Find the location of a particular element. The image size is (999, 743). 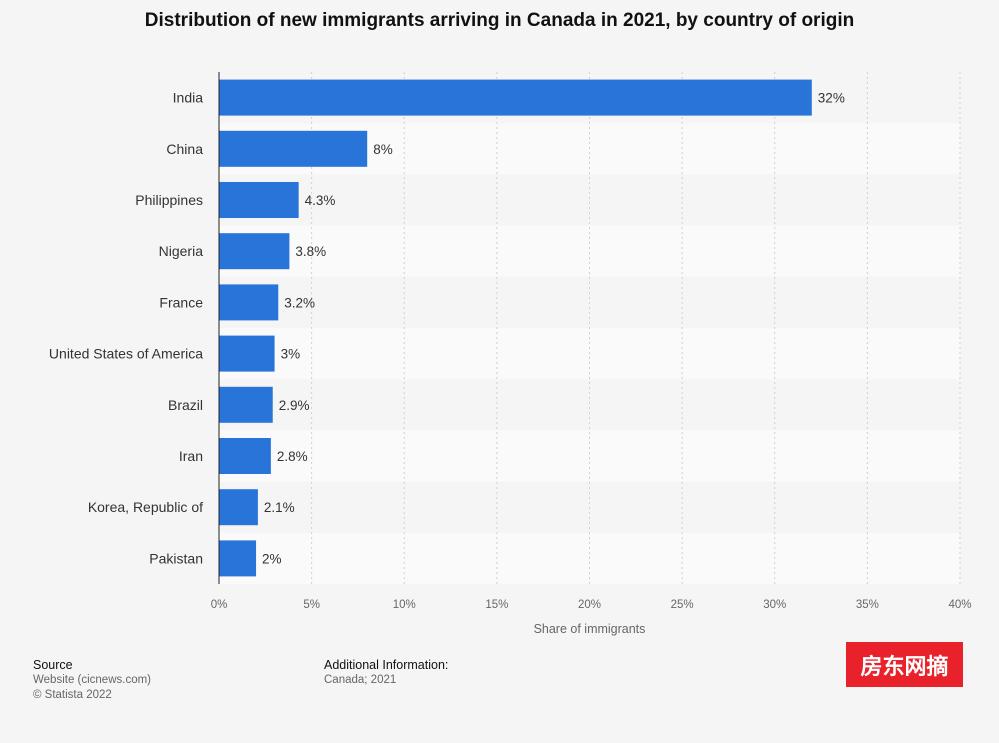

additional-info-block: Additional Information: Canada; 2021 is located at coordinates (386, 673).